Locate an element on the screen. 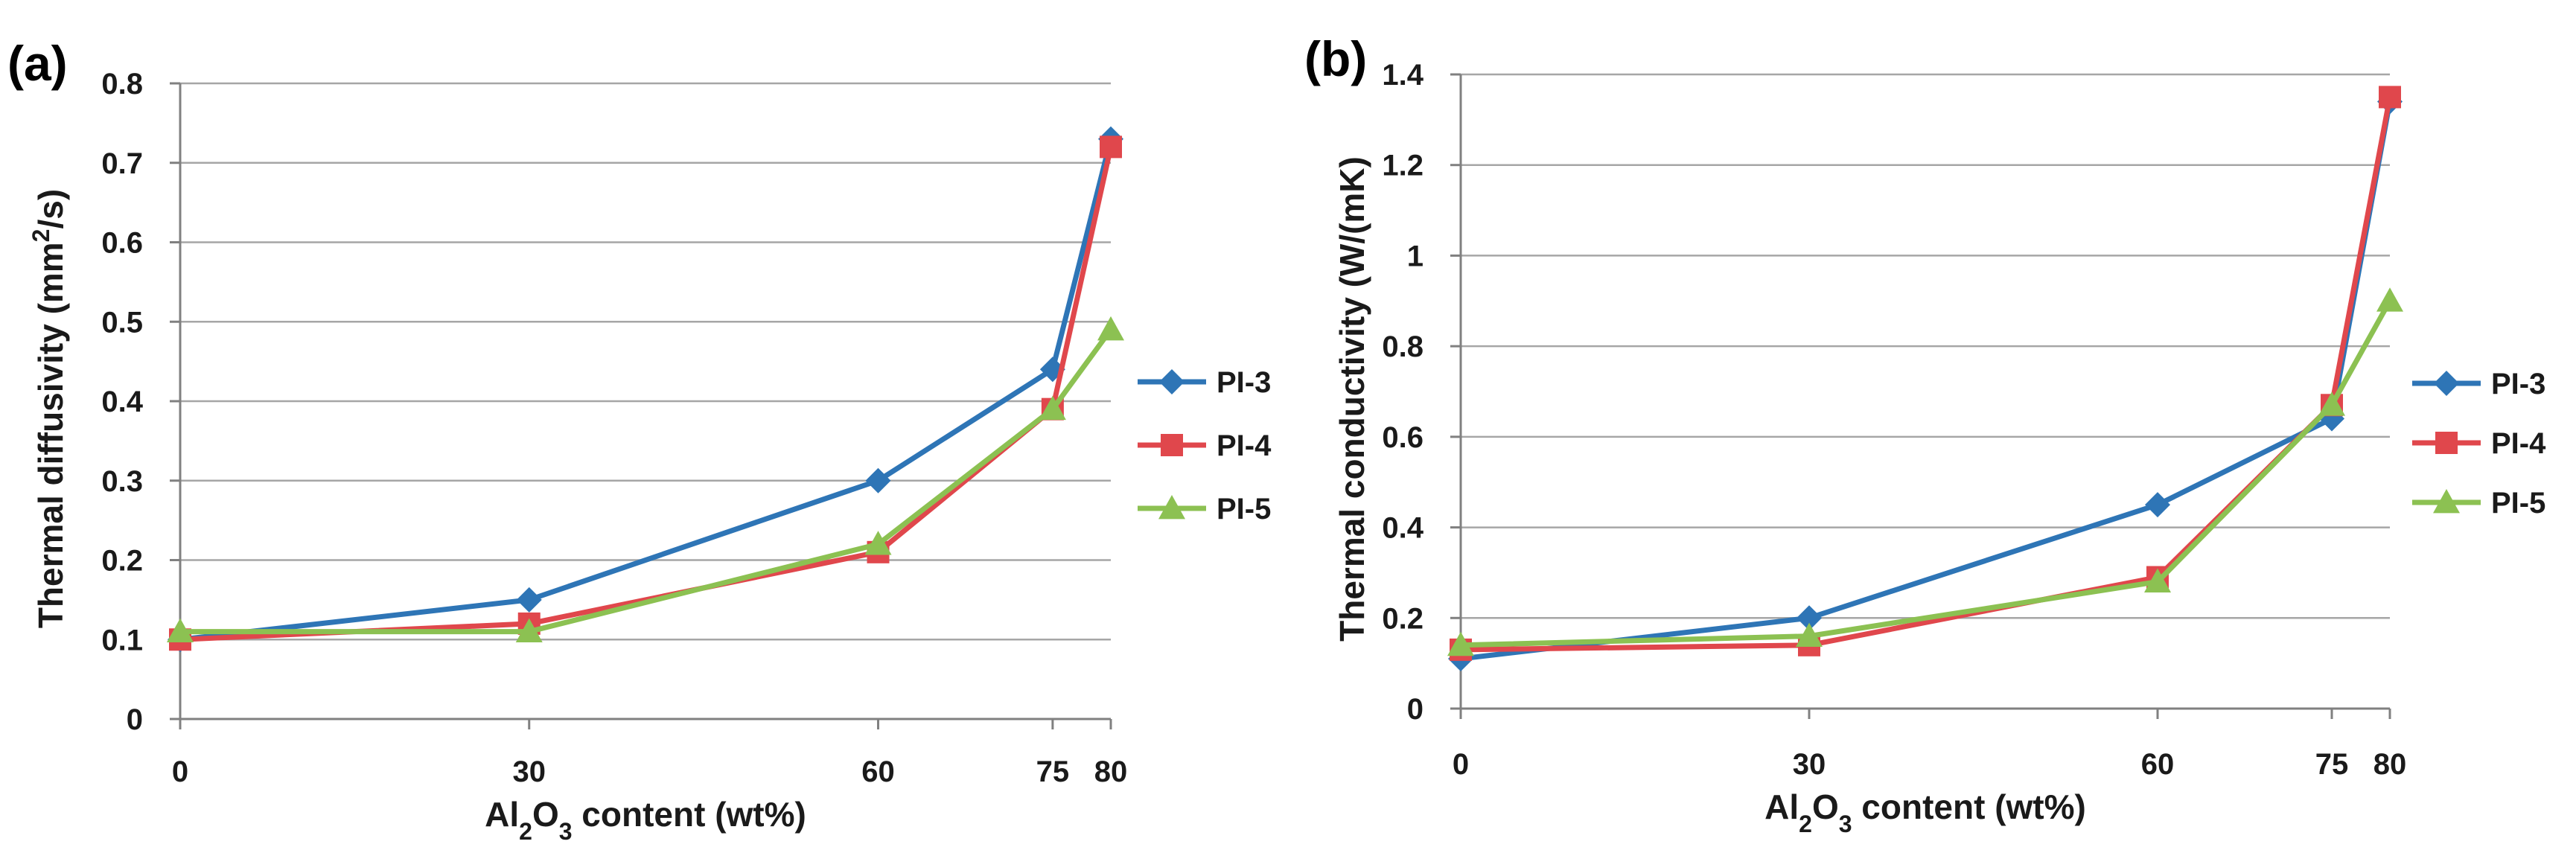 The width and height of the screenshot is (2576, 850). y-tick-label: 1.2 is located at coordinates (1403, 166).